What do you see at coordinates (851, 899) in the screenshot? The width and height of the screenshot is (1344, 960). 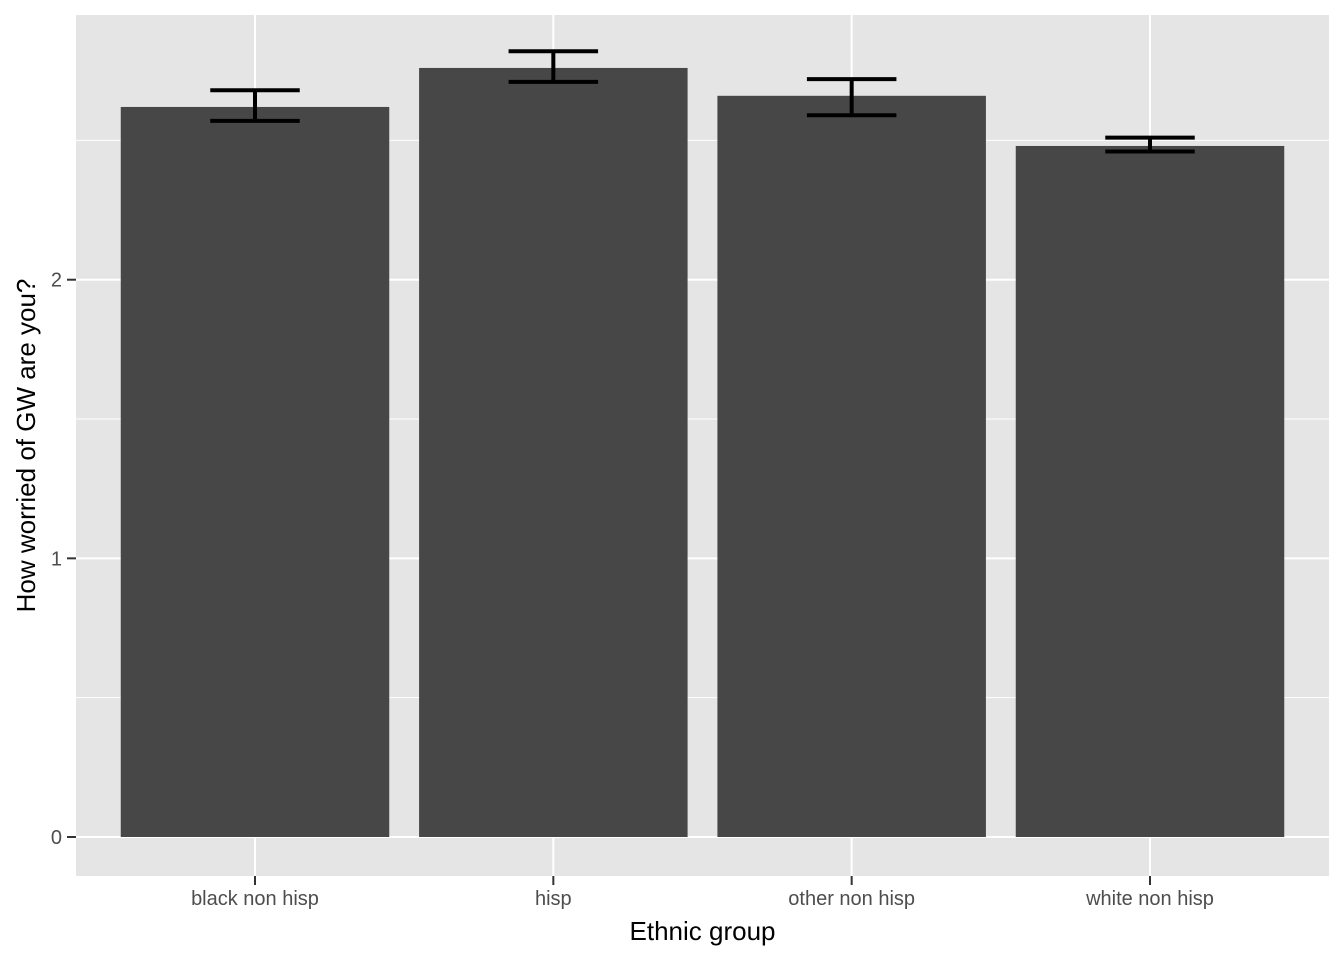 I see `x-tick-label: other non hisp` at bounding box center [851, 899].